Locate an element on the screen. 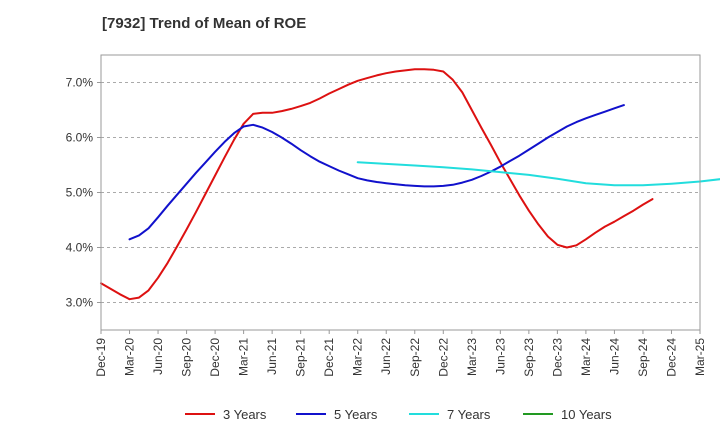  x-tick-label: Sep-20 is located at coordinates (187, 357).